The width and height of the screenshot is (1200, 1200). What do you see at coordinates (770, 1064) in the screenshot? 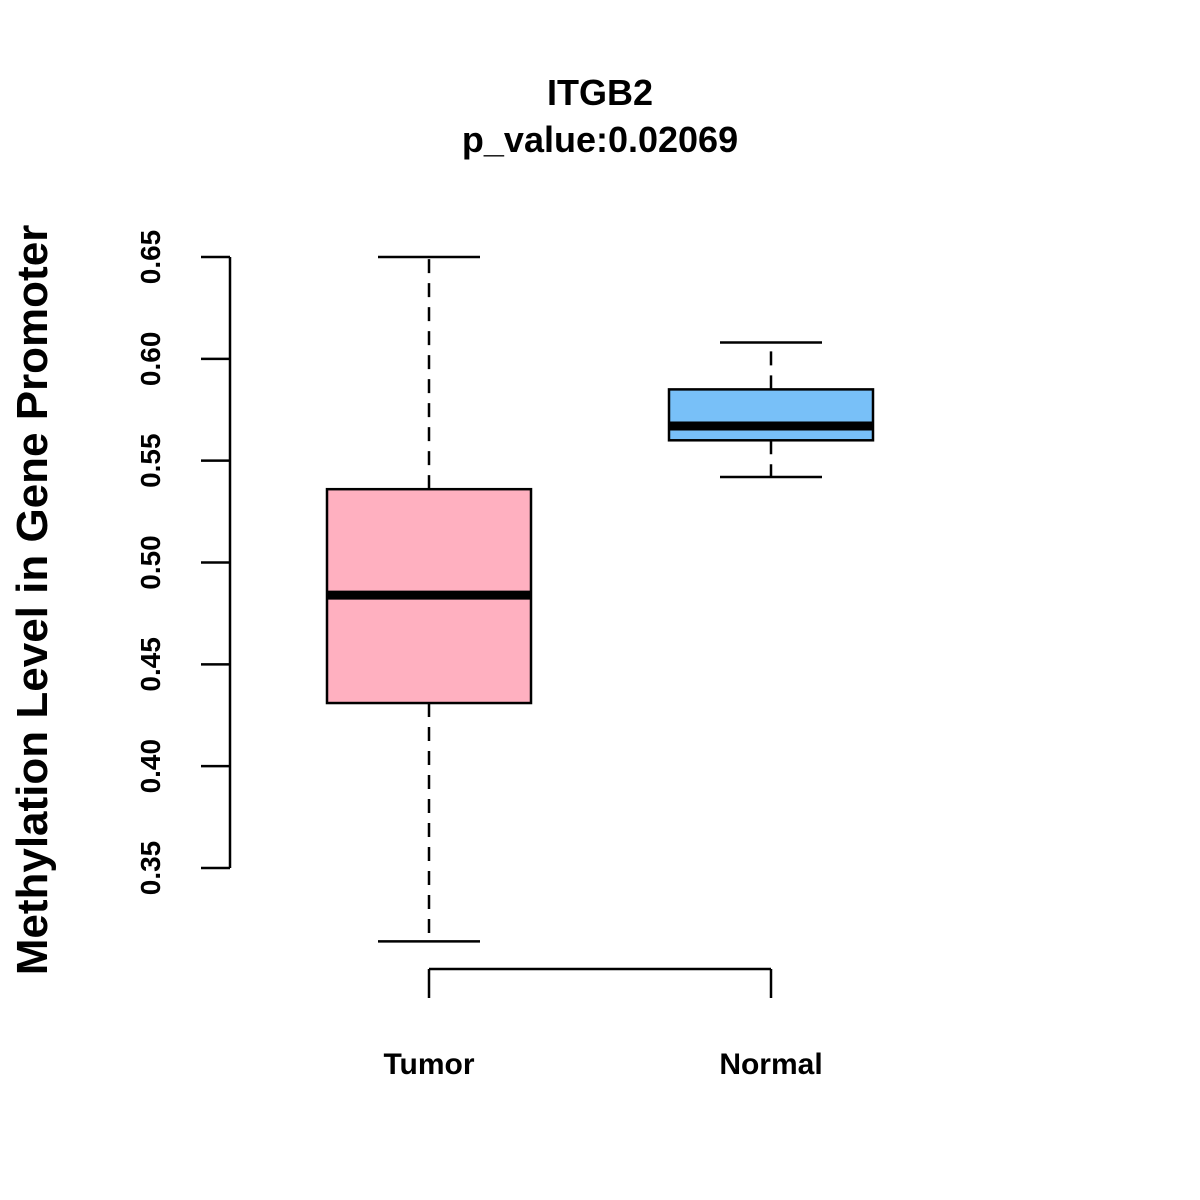
I see `x-tick-label: Normal` at bounding box center [770, 1064].